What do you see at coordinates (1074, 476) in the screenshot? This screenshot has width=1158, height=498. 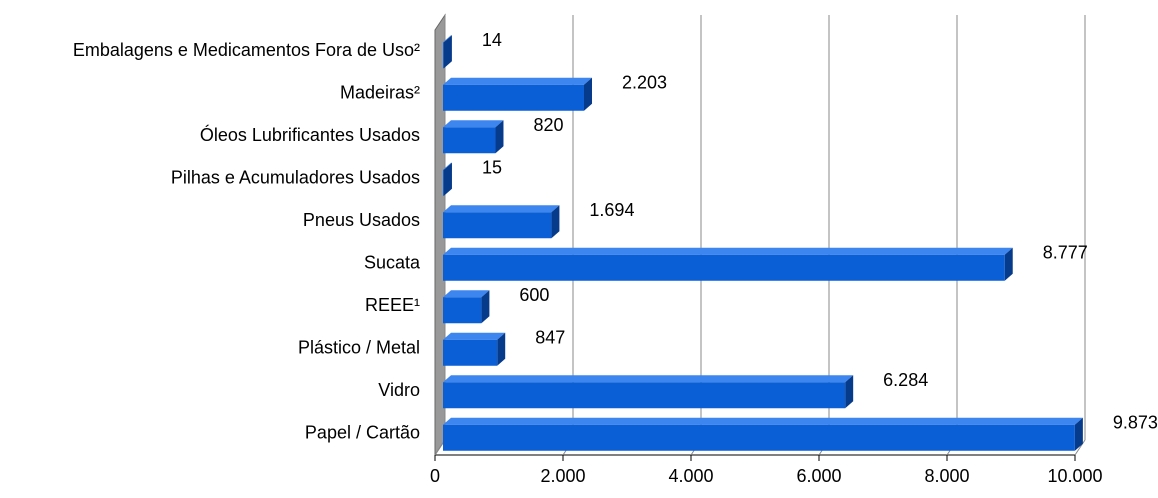 I see `x-tick-label: 10.000` at bounding box center [1074, 476].